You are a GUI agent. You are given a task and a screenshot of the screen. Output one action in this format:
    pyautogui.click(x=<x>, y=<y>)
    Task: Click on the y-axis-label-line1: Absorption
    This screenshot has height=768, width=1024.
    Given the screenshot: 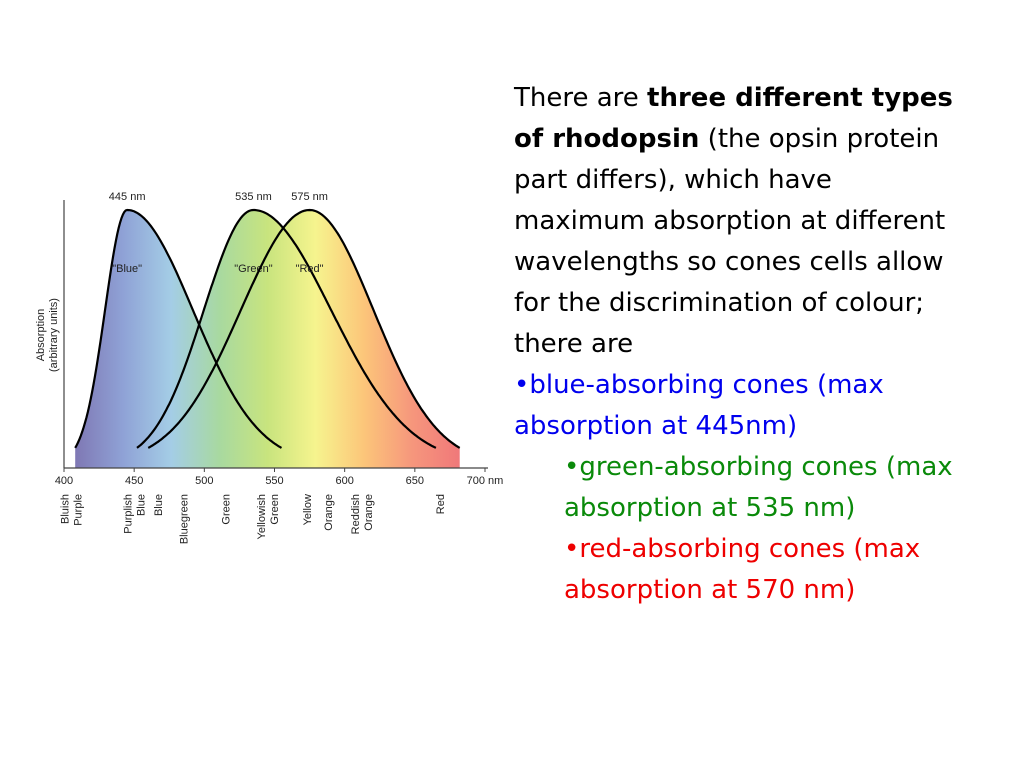 What is the action you would take?
    pyautogui.click(x=41, y=335)
    